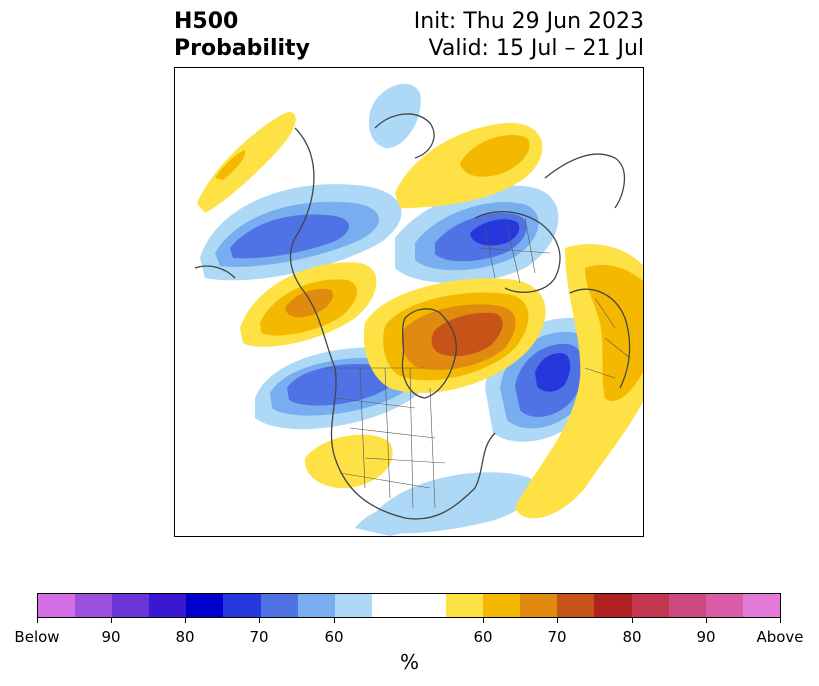 This screenshot has width=819, height=686. Describe the element at coordinates (409, 662) in the screenshot. I see `colorbar-unit-label: %` at that location.